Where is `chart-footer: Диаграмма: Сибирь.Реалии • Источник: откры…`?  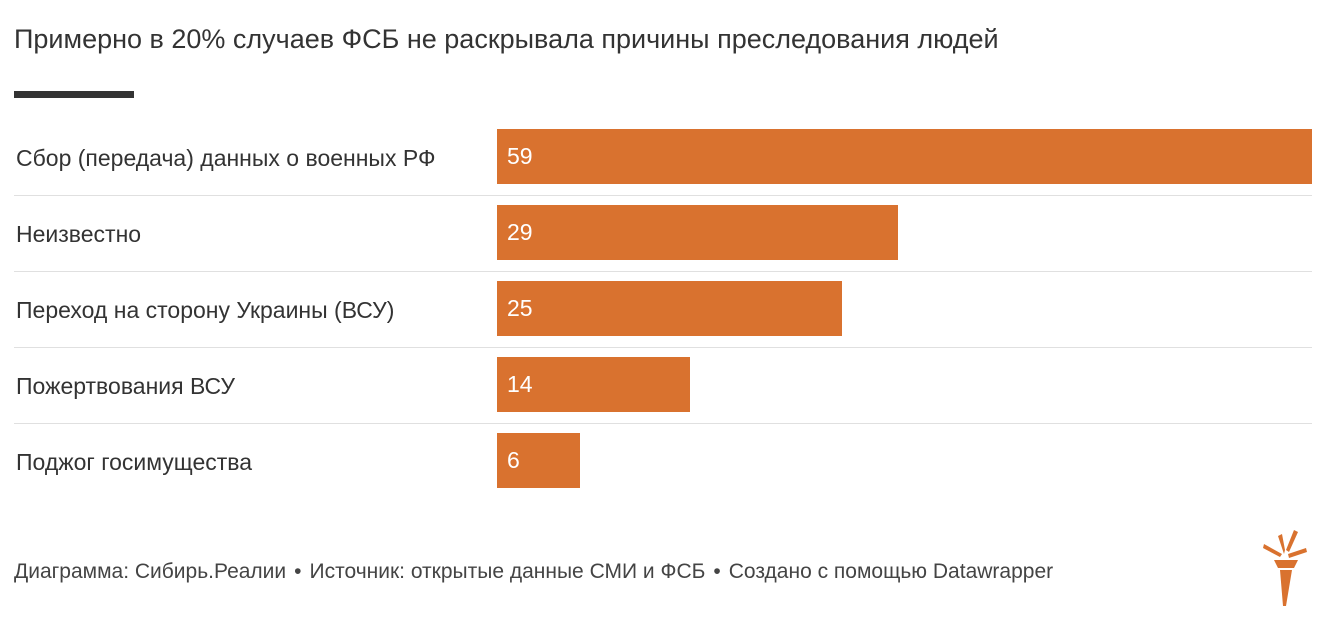 chart-footer: Диаграмма: Сибирь.Реалии • Источник: откры… is located at coordinates (533, 572).